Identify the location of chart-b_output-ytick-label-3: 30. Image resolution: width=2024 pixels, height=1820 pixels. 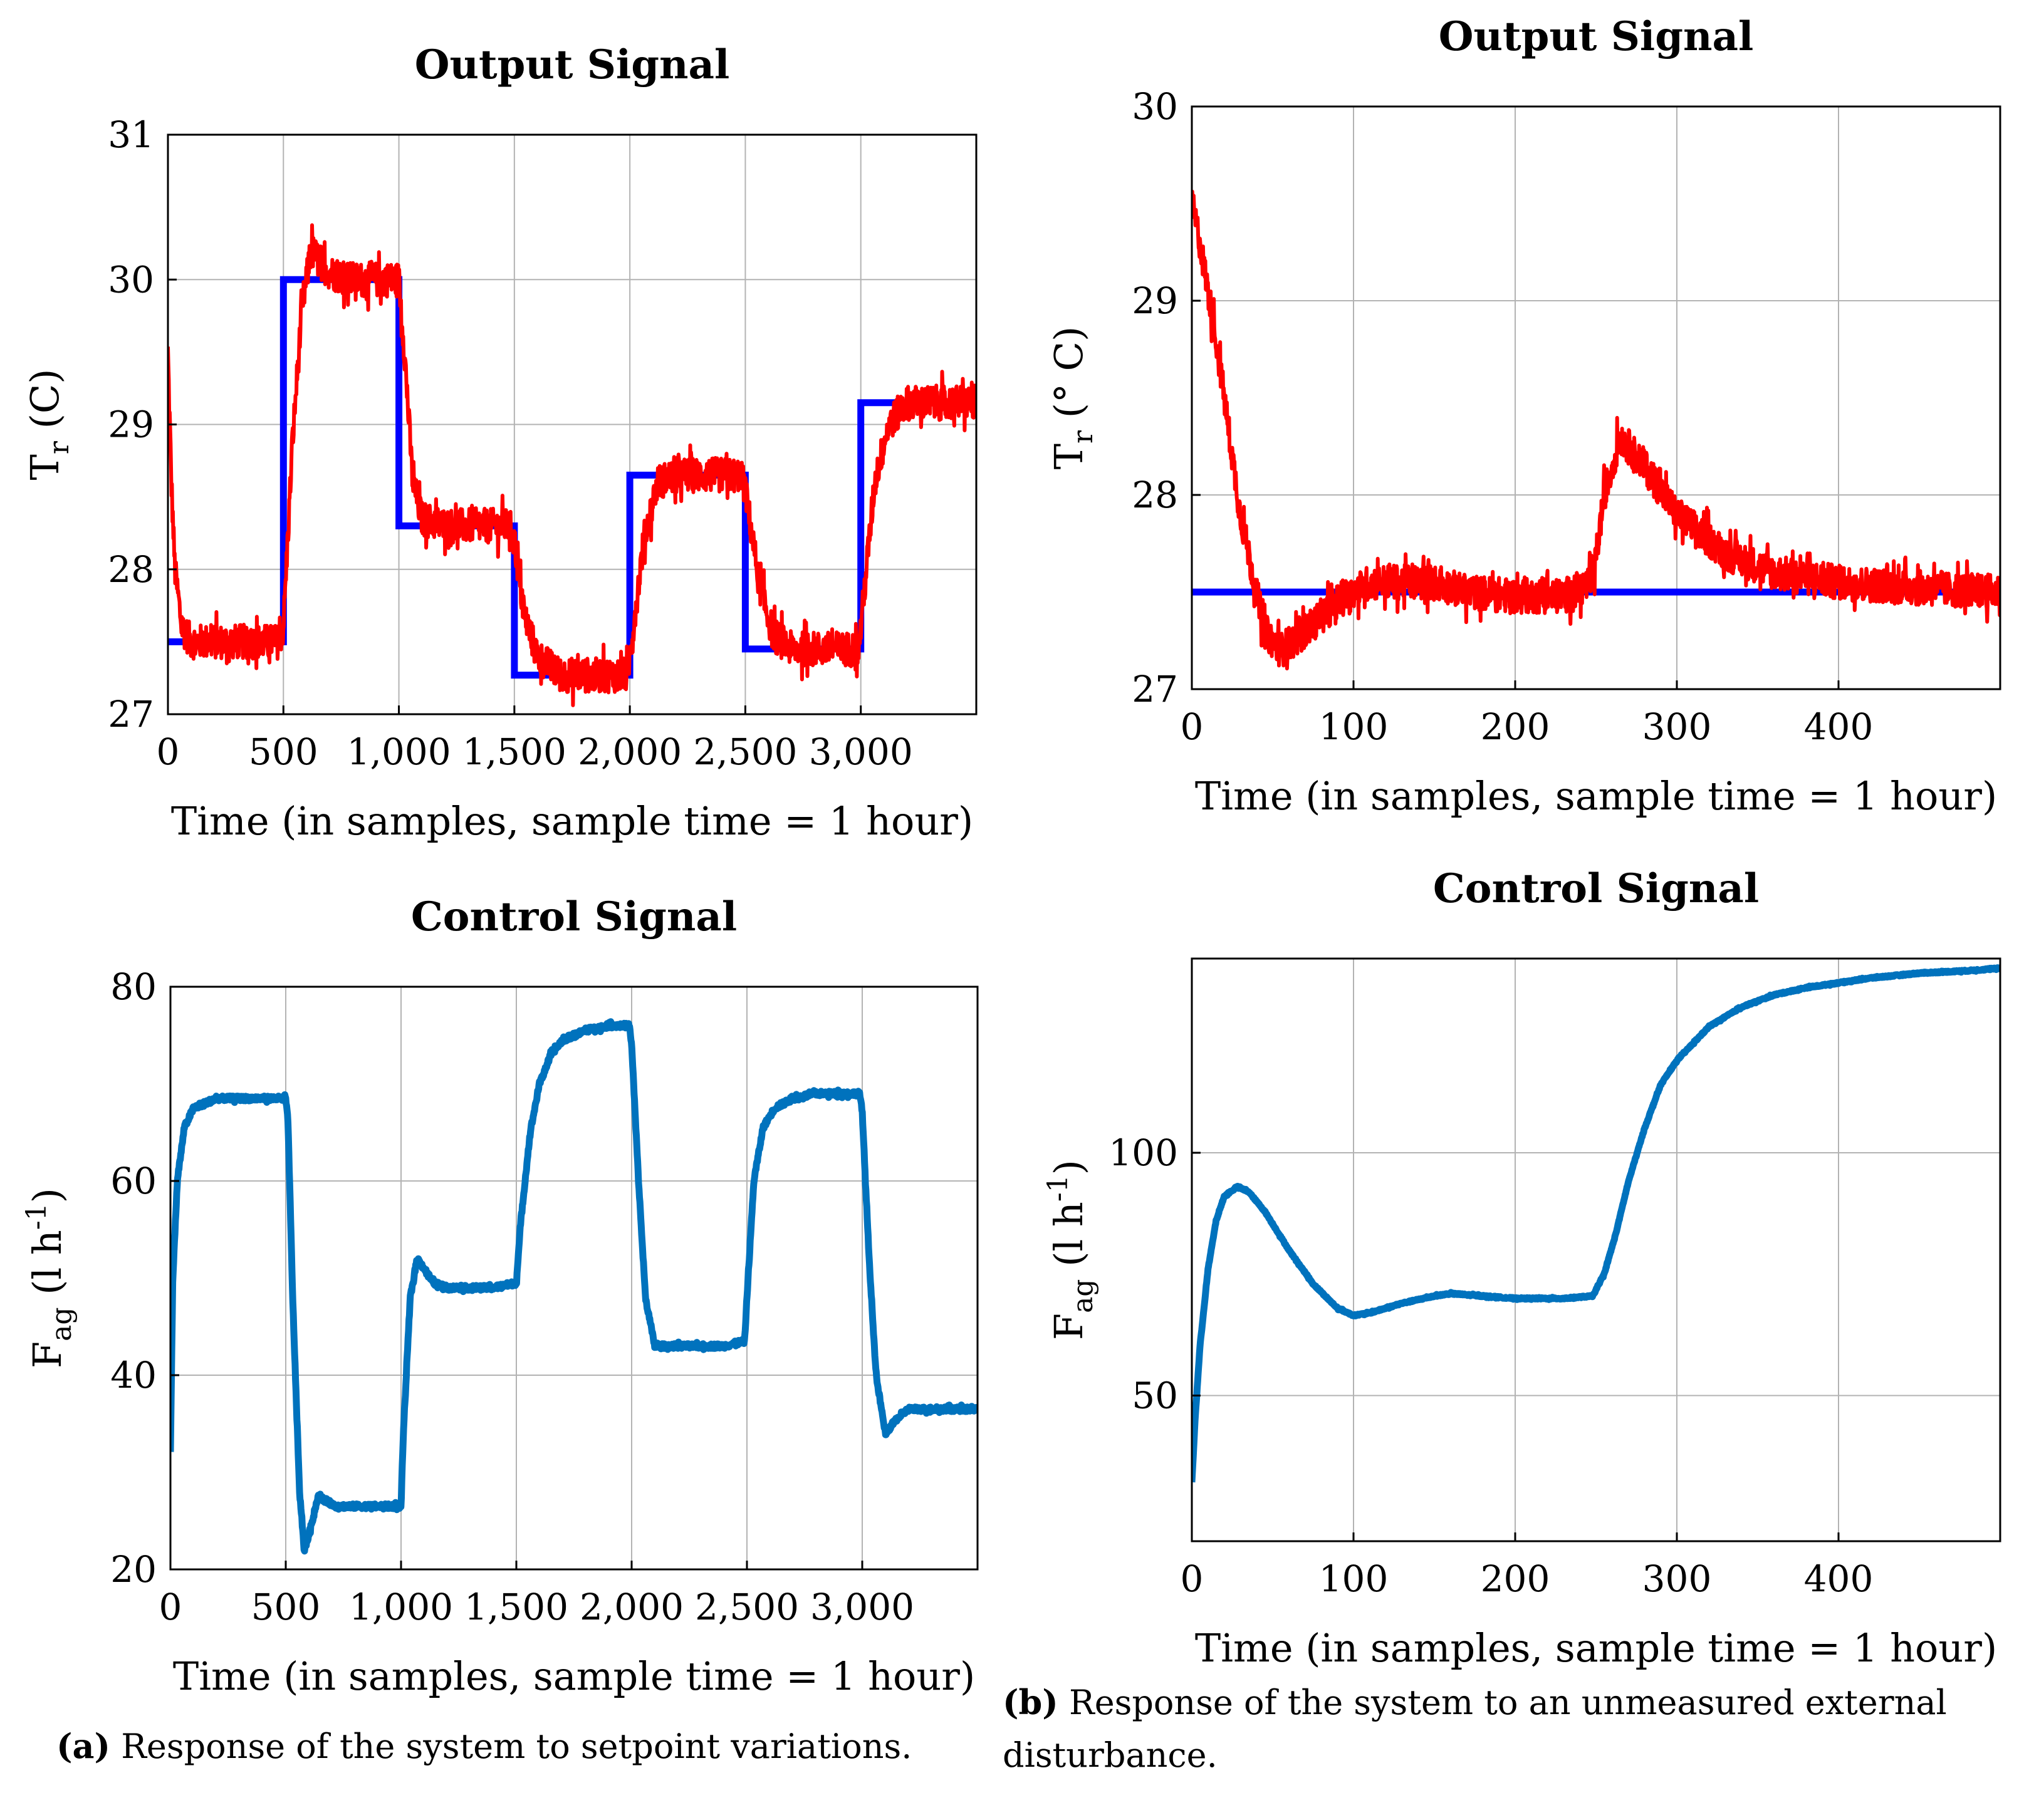
(1155, 106).